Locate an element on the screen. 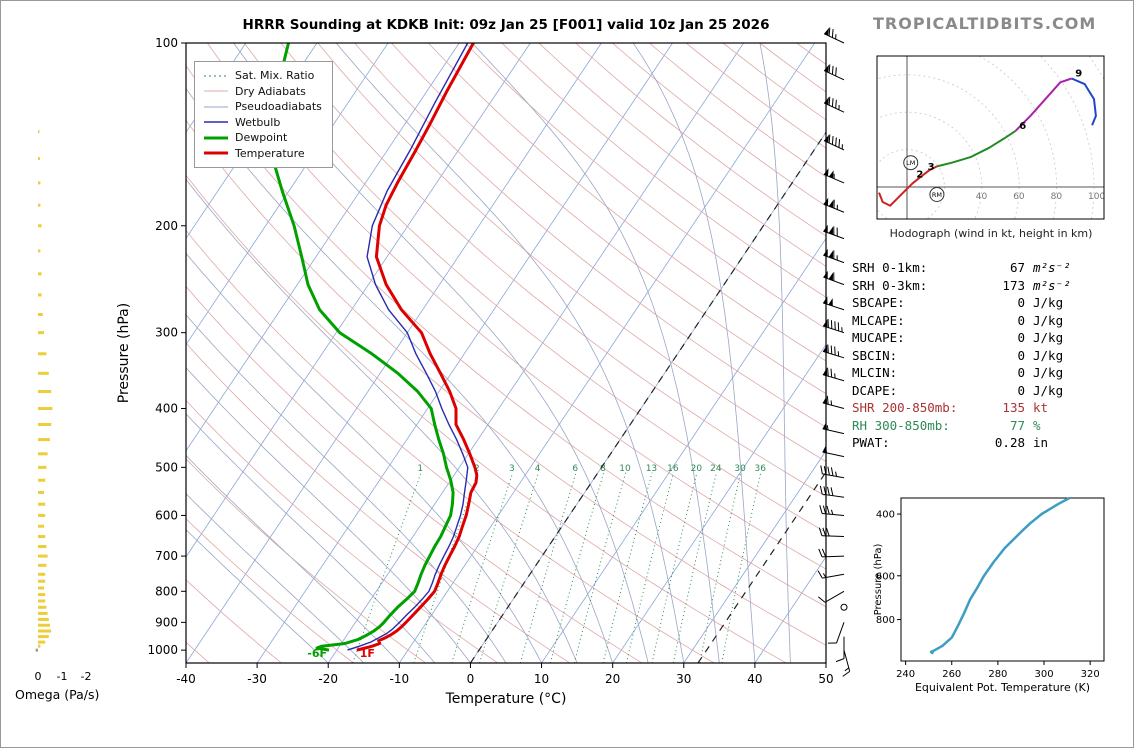  hodograph-frame is located at coordinates (990, 137).